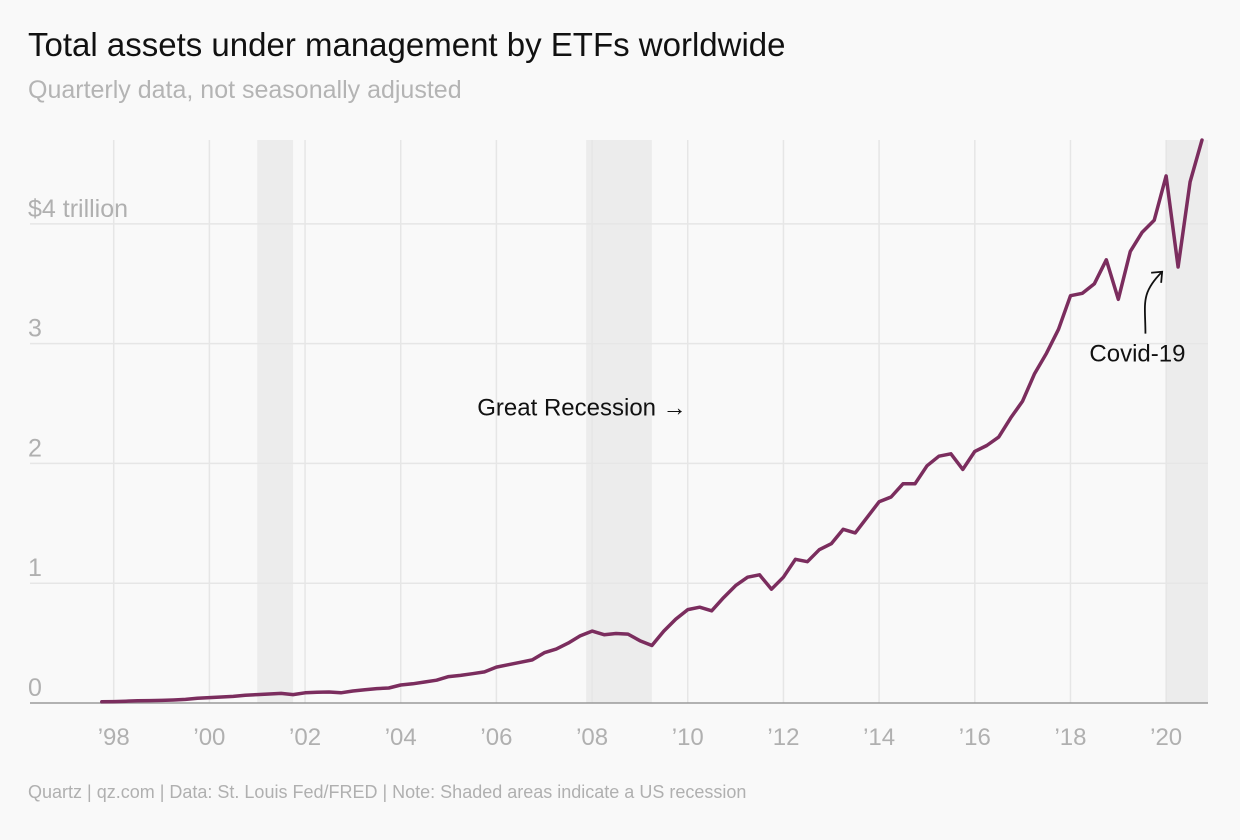  Describe the element at coordinates (831, 346) in the screenshot. I see `annotations: Great Recession → Covid-19` at that location.